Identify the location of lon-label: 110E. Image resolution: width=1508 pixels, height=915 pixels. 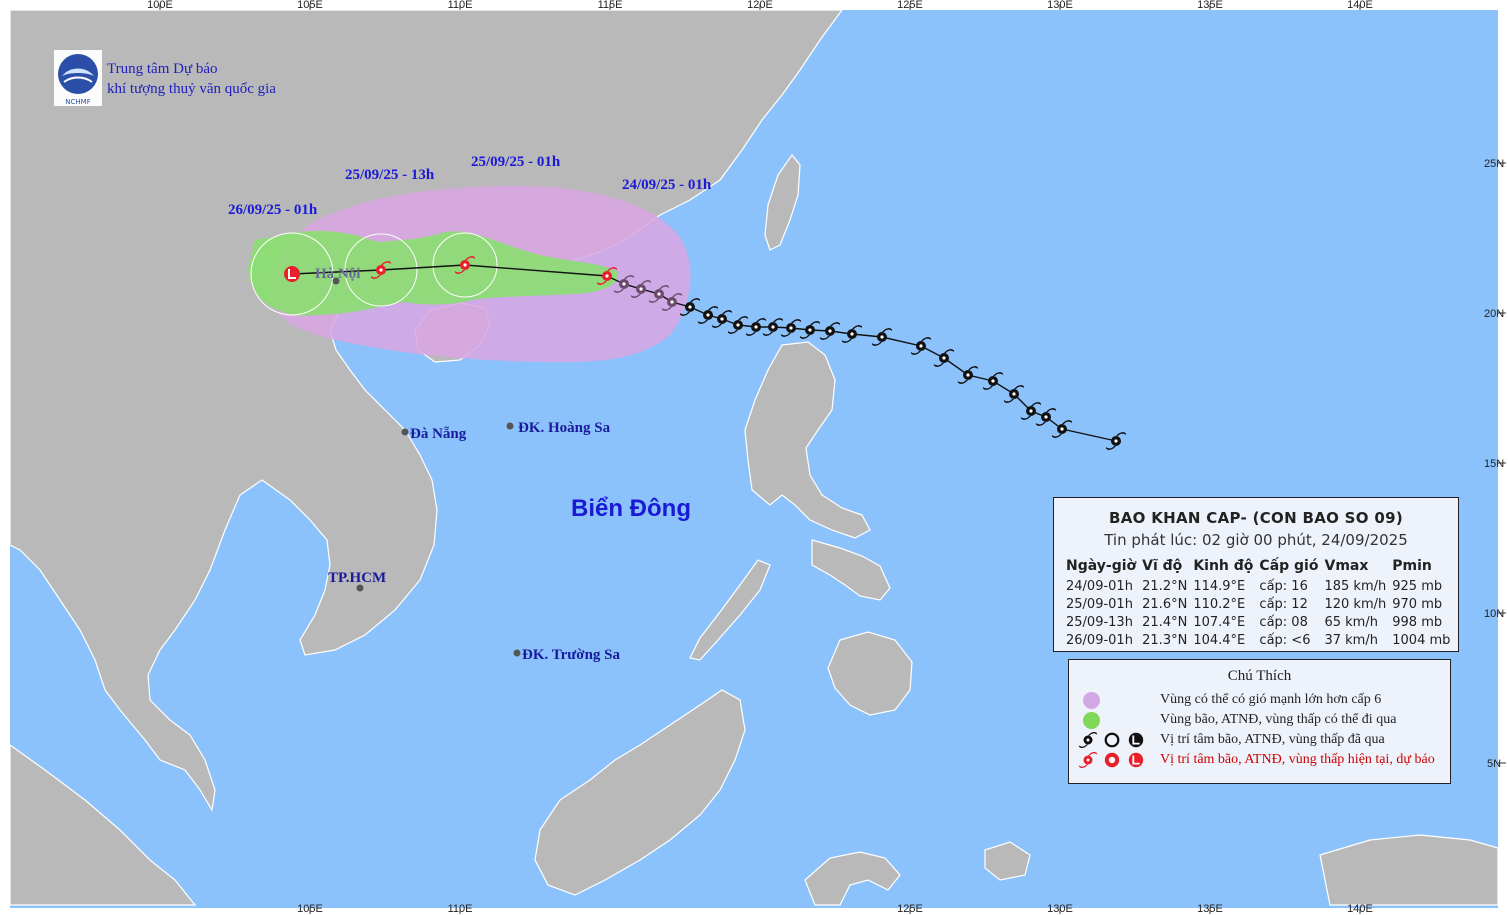
(460, 909).